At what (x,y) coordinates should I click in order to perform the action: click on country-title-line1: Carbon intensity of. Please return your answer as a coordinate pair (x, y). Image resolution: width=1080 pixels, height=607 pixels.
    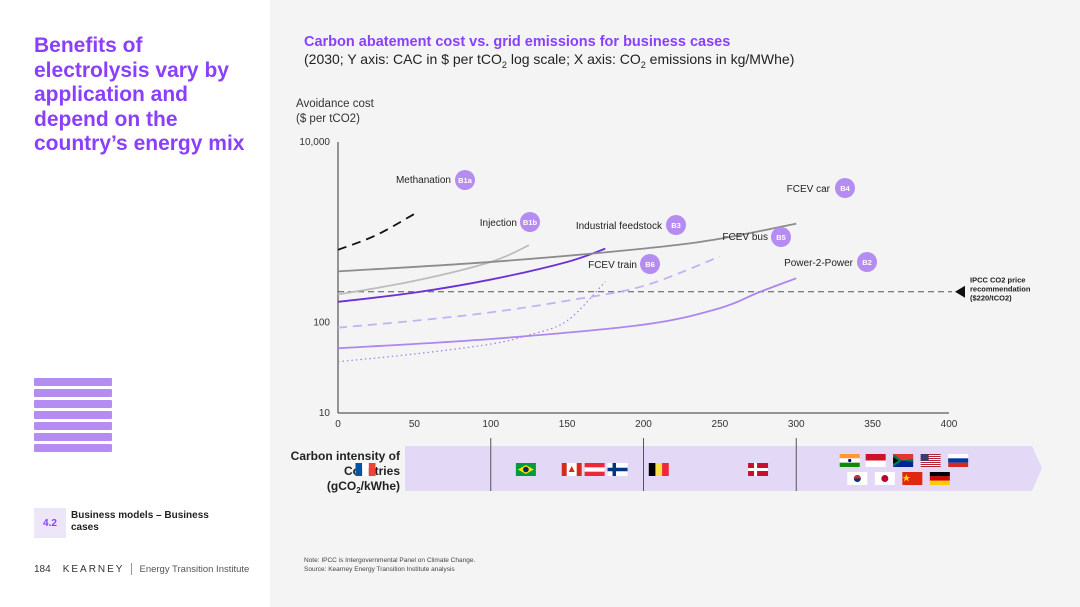
    Looking at the image, I should click on (346, 456).